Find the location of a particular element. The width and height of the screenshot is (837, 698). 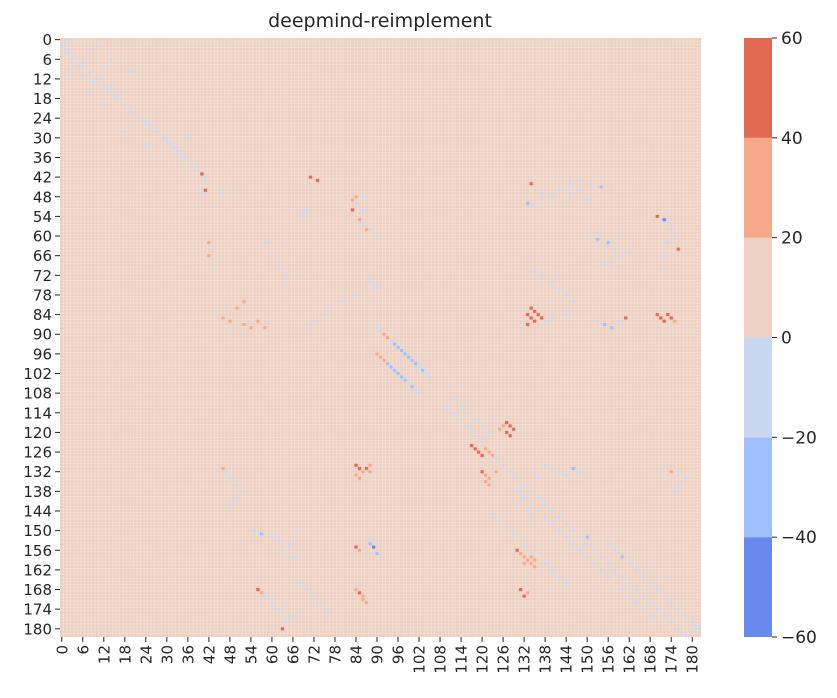

y-tick-label: 30 is located at coordinates (42, 138).